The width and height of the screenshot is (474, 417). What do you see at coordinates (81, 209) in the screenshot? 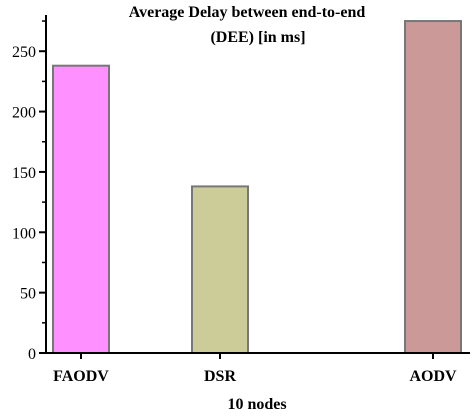
I see `bar-faodv` at bounding box center [81, 209].